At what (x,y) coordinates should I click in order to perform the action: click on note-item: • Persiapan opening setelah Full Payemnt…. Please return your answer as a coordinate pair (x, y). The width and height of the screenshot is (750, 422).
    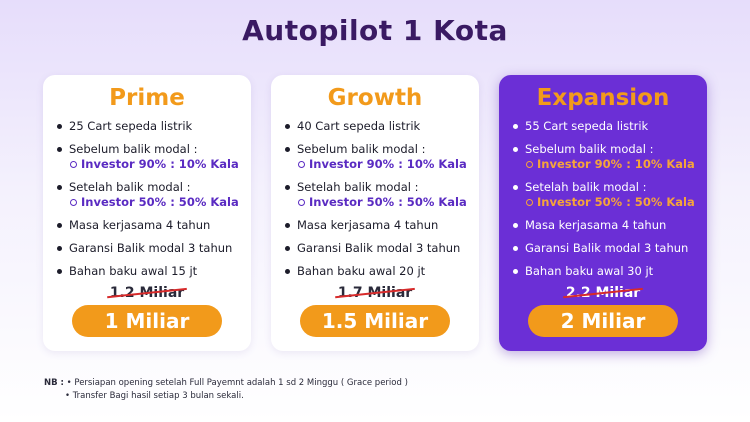
    Looking at the image, I should click on (237, 383).